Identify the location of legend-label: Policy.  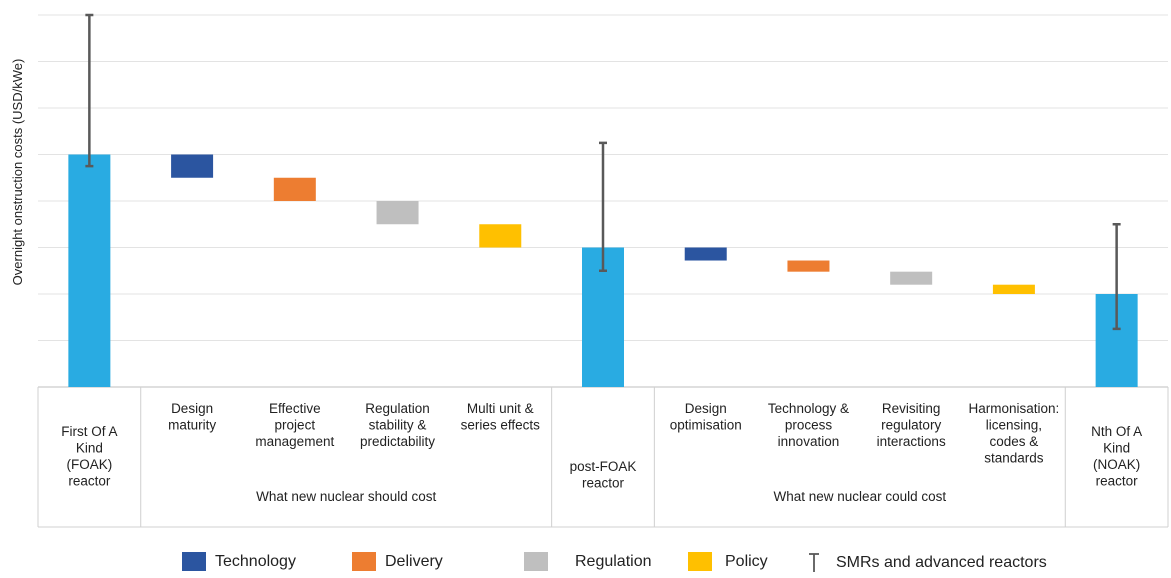
(746, 561).